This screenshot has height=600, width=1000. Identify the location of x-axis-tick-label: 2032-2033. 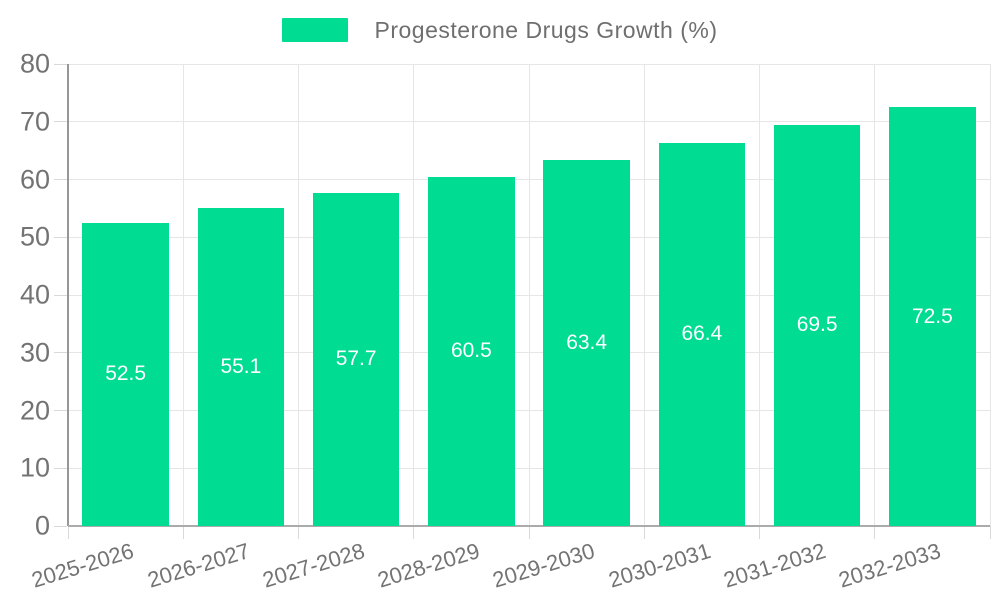
(889, 565).